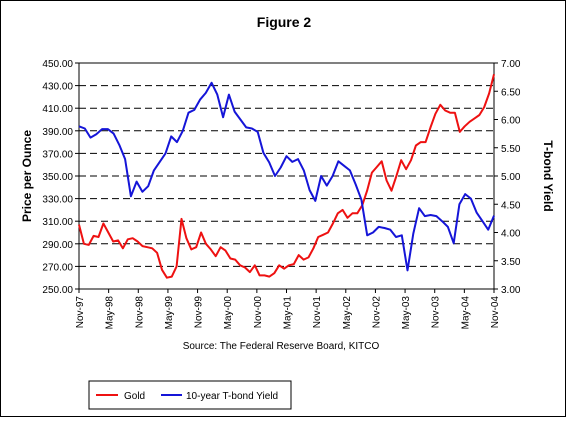 Image resolution: width=566 pixels, height=421 pixels. Describe the element at coordinates (511, 64) in the screenshot. I see `right-tick-label: 7.00` at that location.